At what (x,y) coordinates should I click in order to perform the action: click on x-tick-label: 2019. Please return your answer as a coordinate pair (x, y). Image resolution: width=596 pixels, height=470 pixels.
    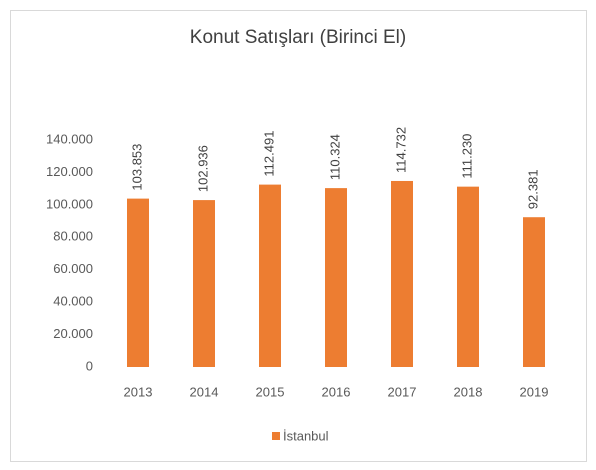
    Looking at the image, I should click on (534, 391).